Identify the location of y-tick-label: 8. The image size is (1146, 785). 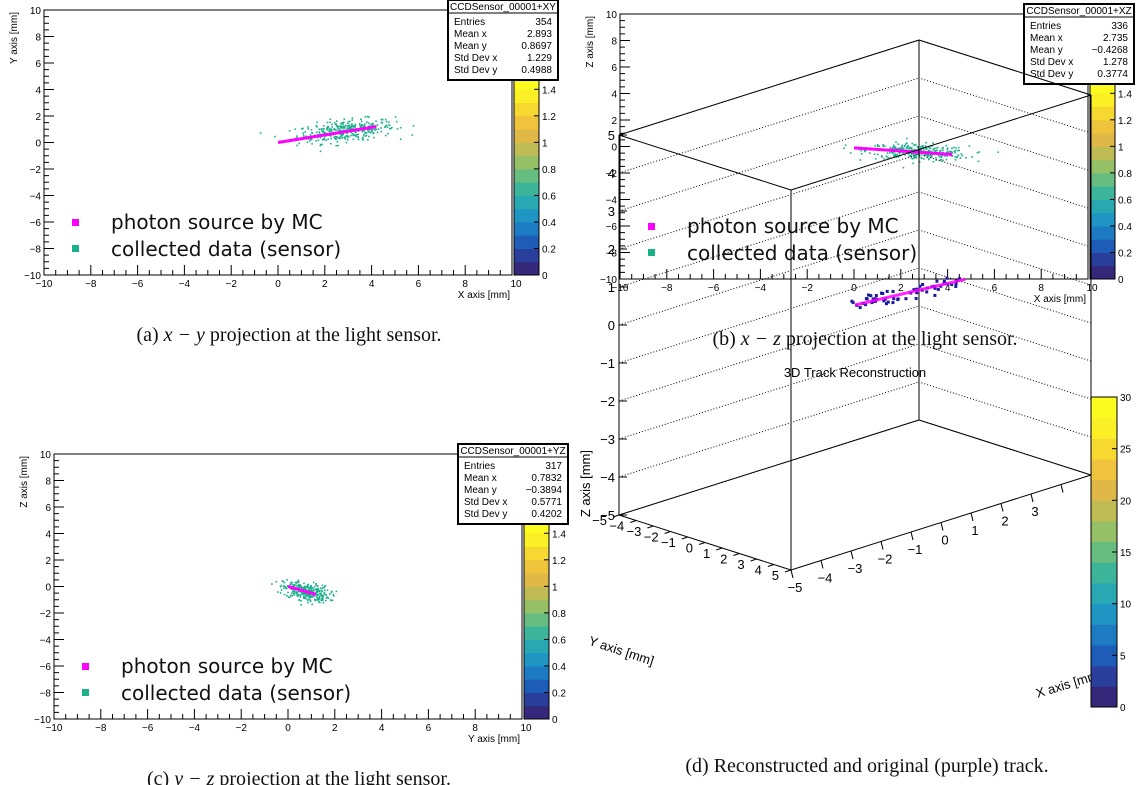
(614, 42).